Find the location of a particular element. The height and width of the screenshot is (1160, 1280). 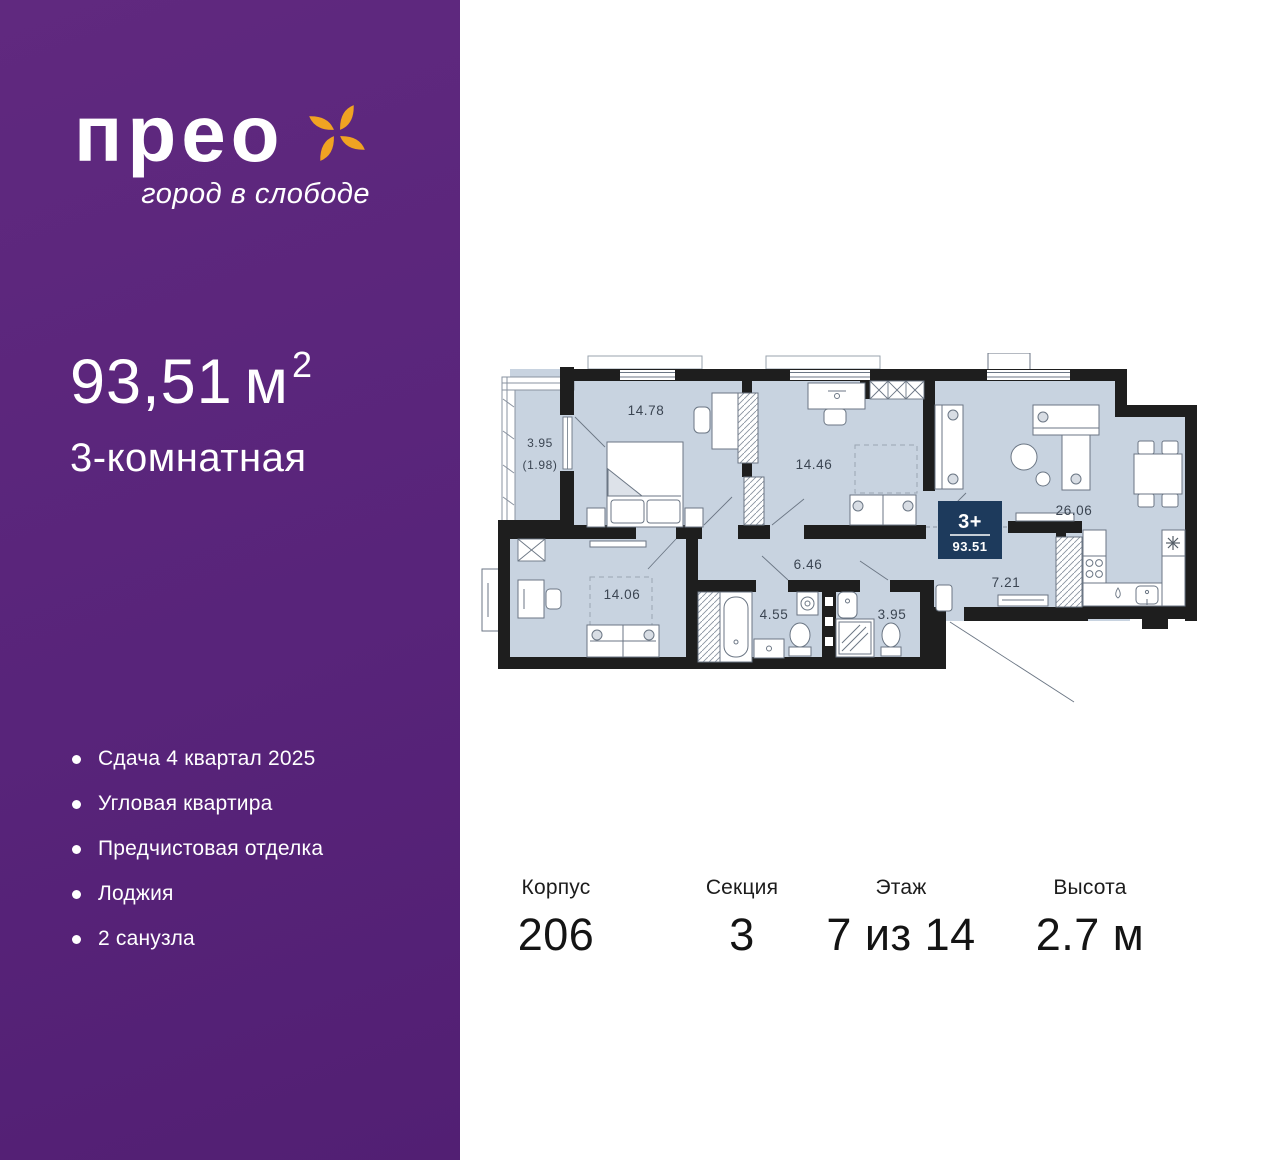

spec-label: Корпус is located at coordinates (556, 887).